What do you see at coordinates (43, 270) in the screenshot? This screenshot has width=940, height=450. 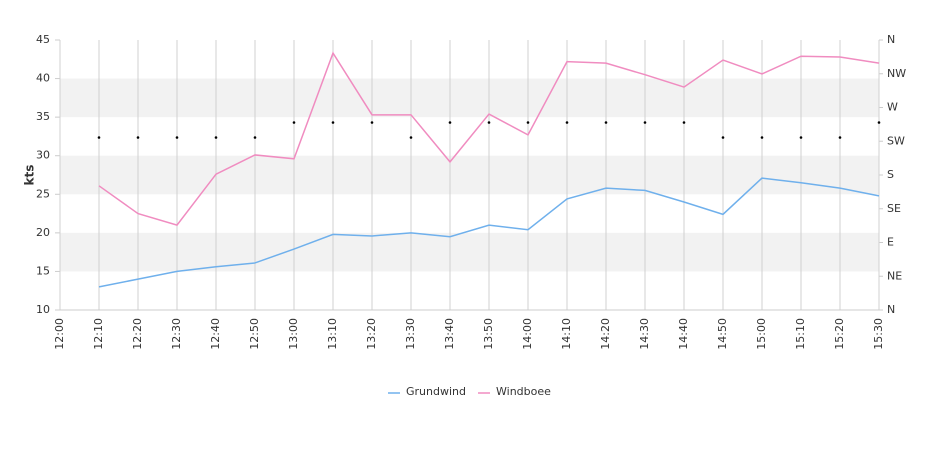 I see `y-tick-label: 15` at bounding box center [43, 270].